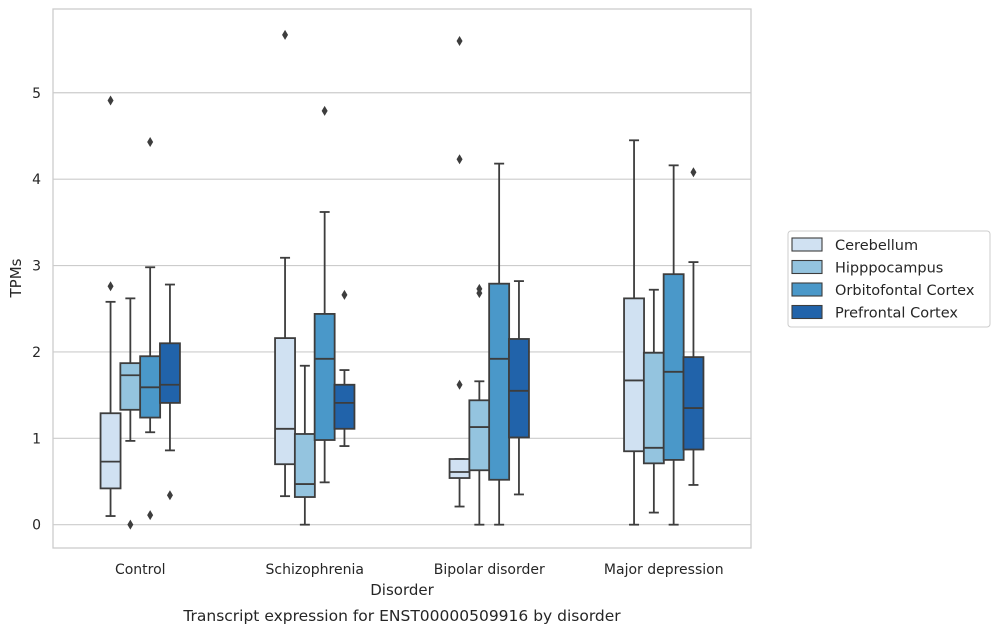 This screenshot has height=638, width=999. What do you see at coordinates (889, 269) in the screenshot?
I see `legend-label: Hipppocampus` at bounding box center [889, 269].